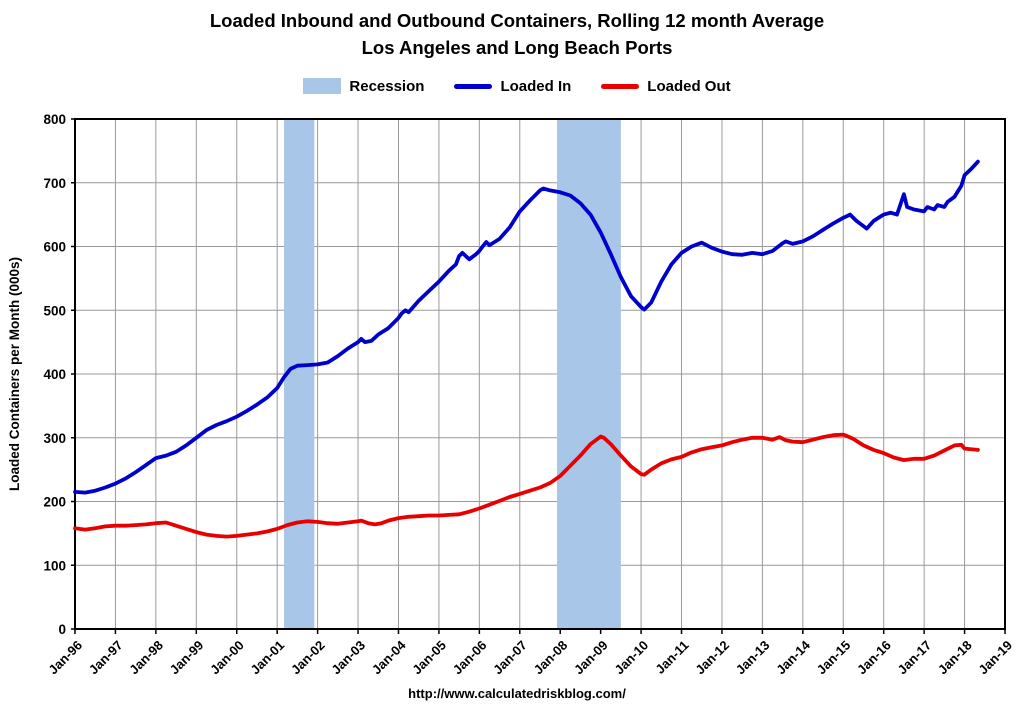  What do you see at coordinates (470, 658) in the screenshot?
I see `svg-text: Jan-06` at bounding box center [470, 658].